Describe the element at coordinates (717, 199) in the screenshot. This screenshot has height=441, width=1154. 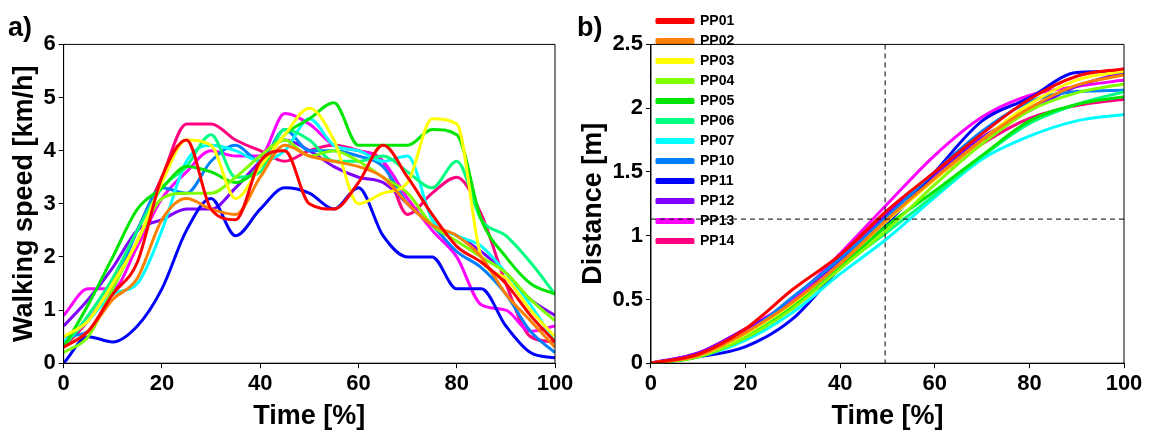
I see `legend-label: PP12` at that location.